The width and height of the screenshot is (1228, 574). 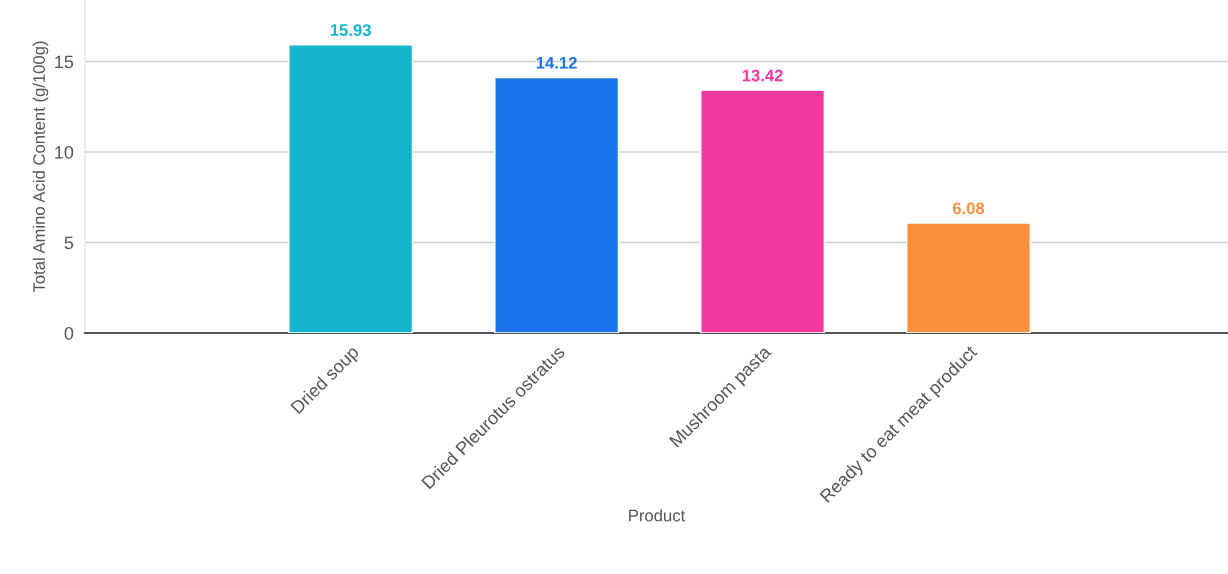 I want to click on x-axis-title: Product, so click(x=657, y=515).